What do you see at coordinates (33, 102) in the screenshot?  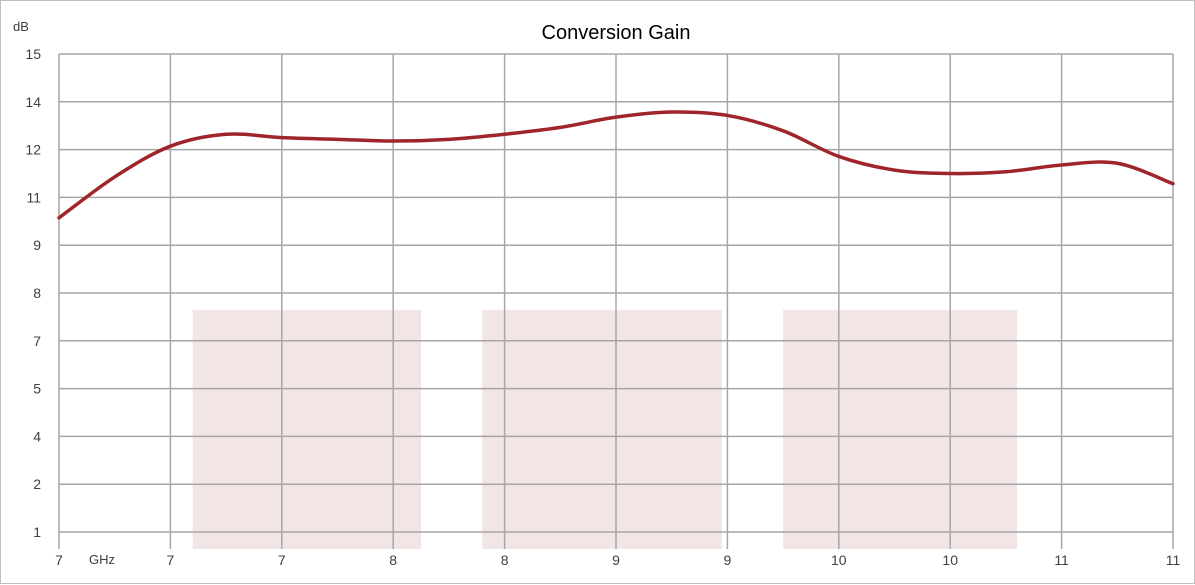 I see `y-tick-label: 14` at bounding box center [33, 102].